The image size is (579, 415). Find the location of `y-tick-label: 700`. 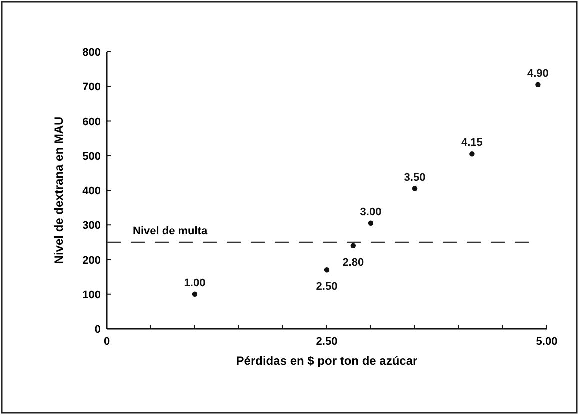

y-tick-label: 700 is located at coordinates (91, 88).